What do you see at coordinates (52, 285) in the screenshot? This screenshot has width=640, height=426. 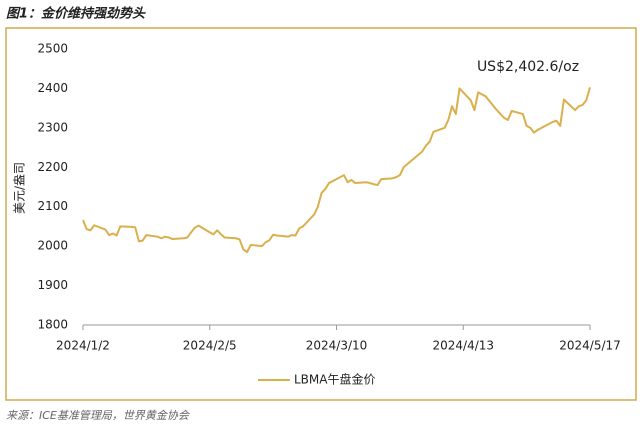 I see `y-tick-label: 1900` at bounding box center [52, 285].